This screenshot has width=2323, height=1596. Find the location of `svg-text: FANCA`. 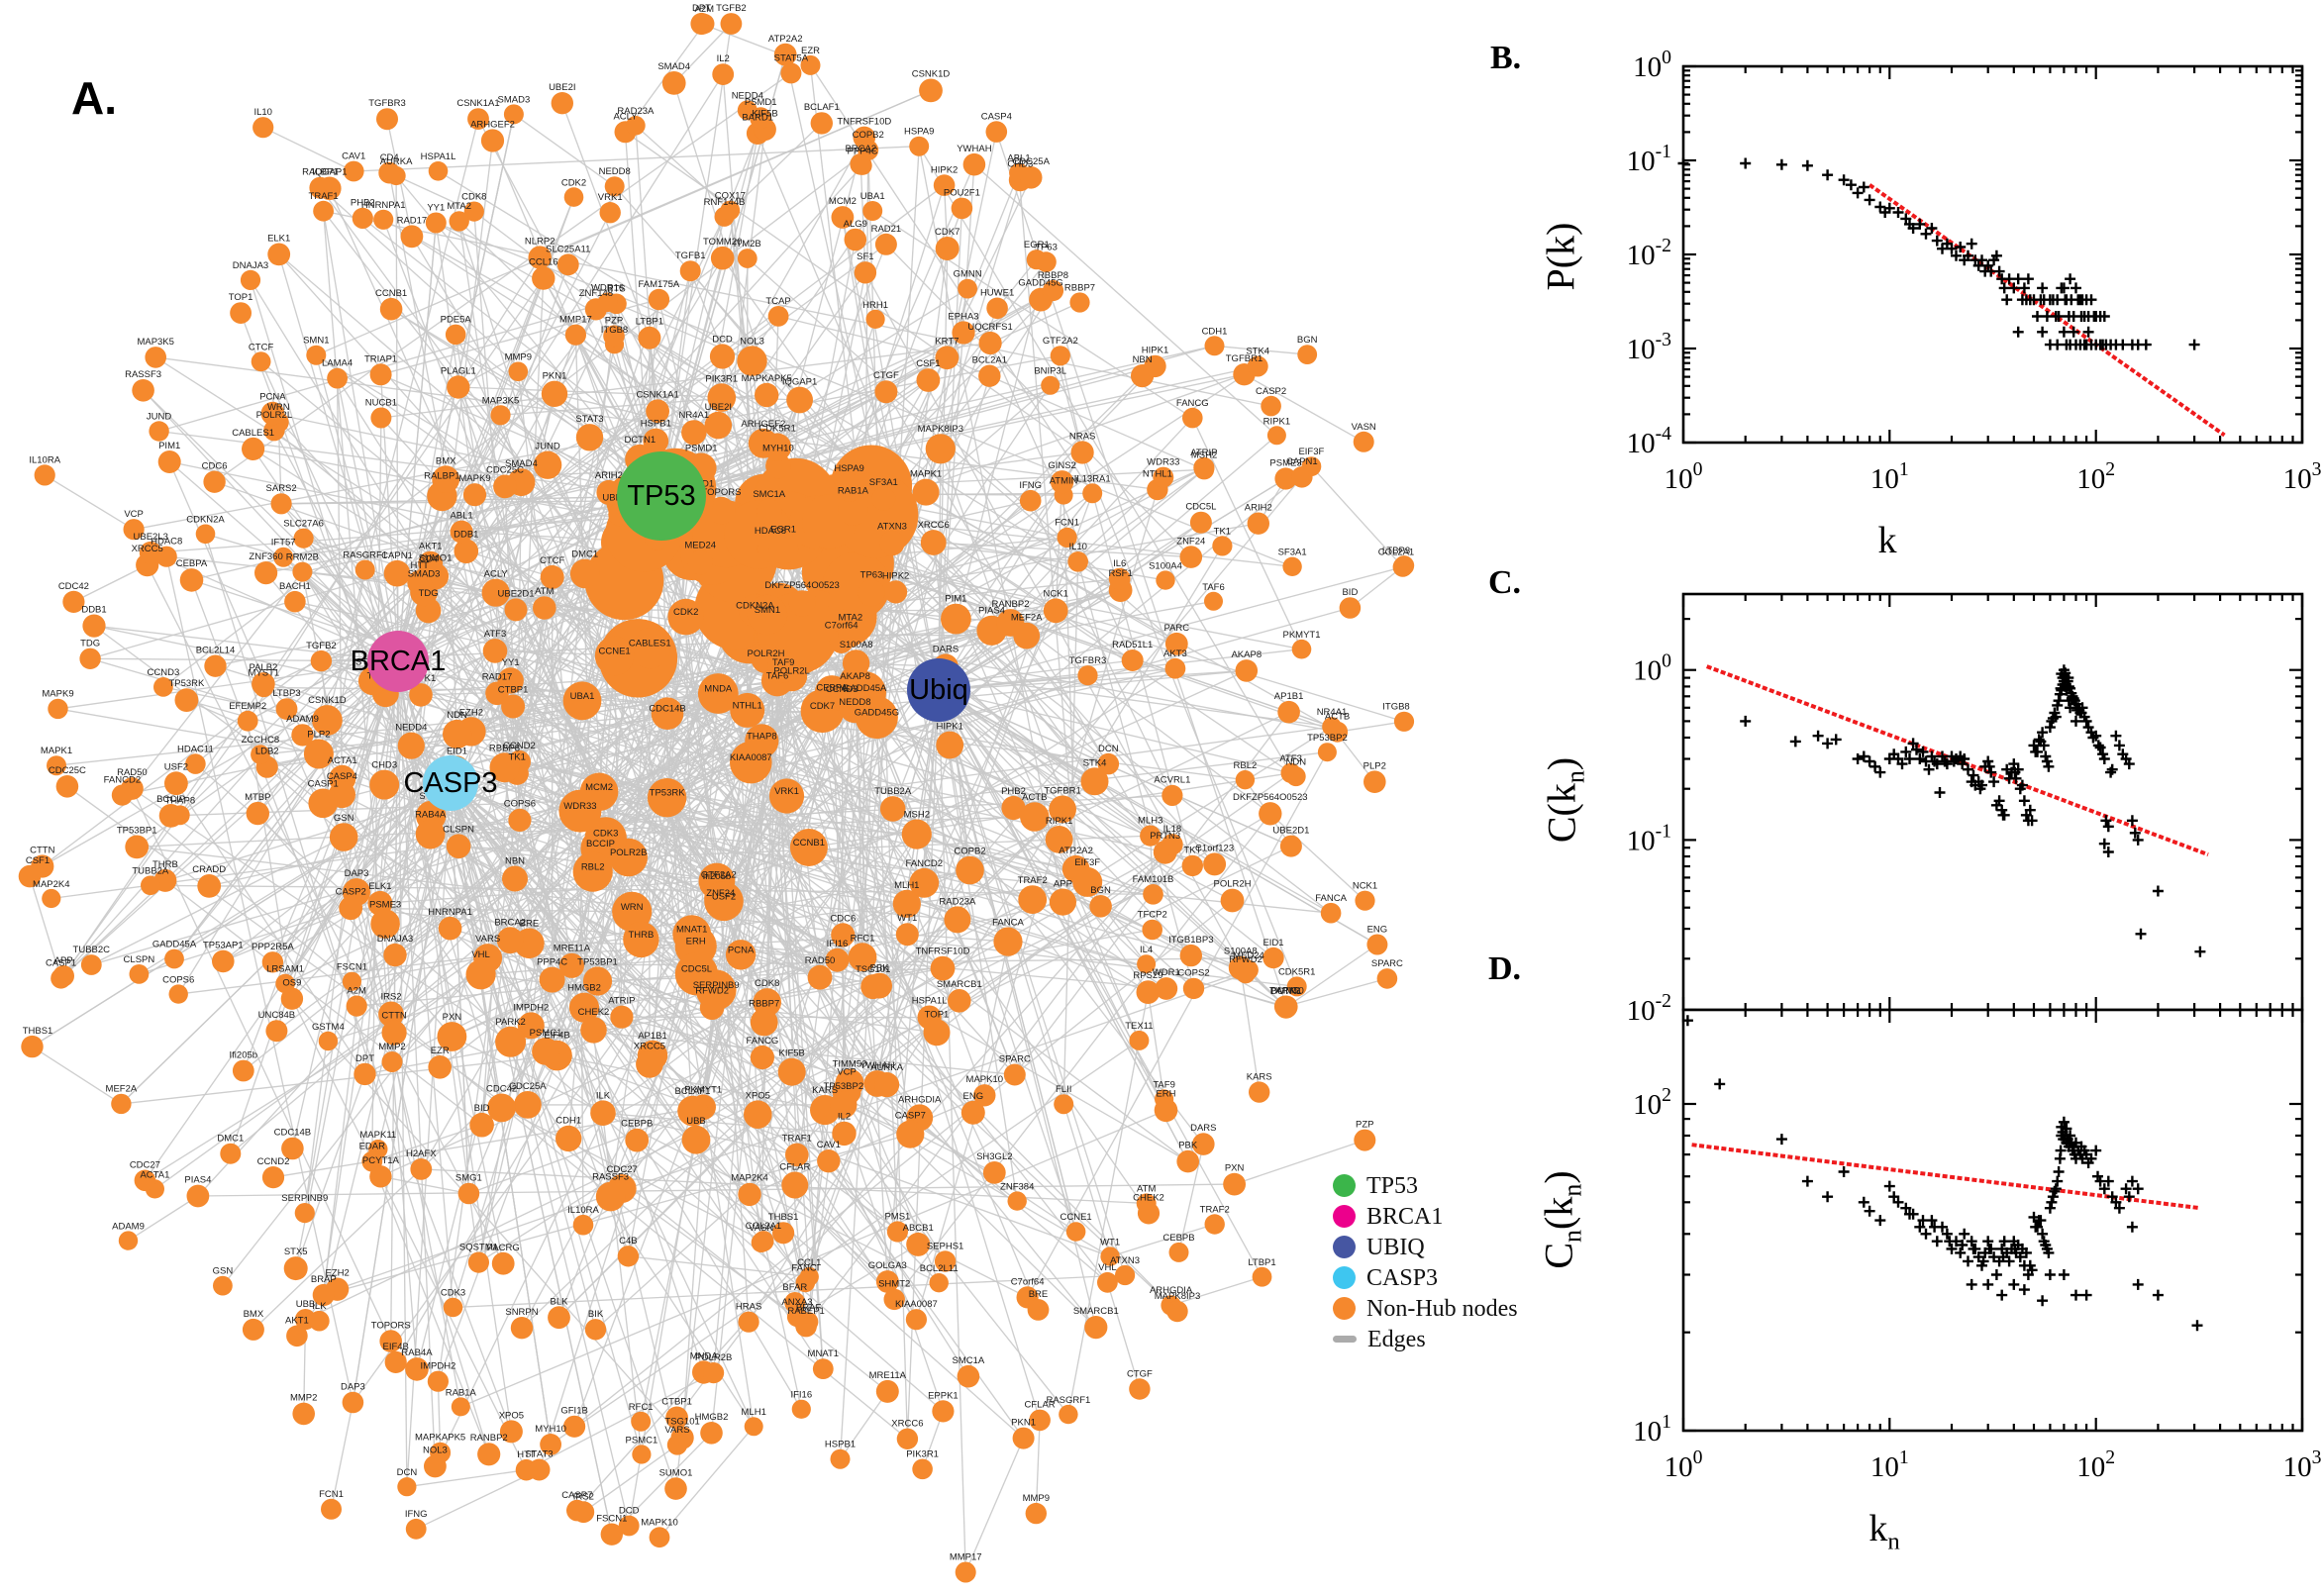

svg-text: FANCA is located at coordinates (1008, 922).